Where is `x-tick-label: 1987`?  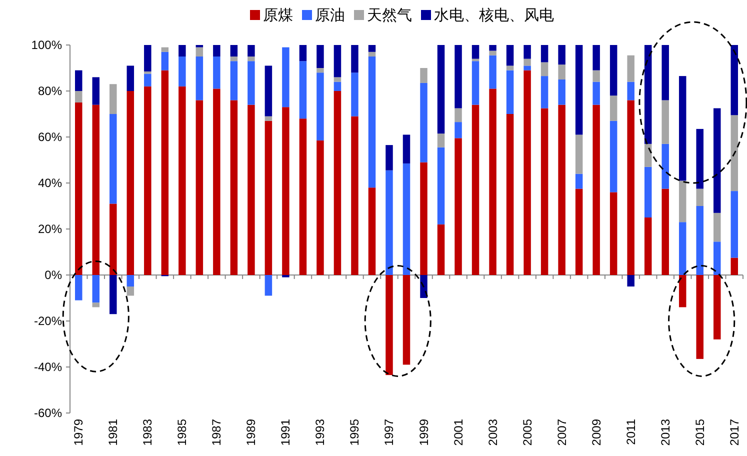 x-tick-label: 1987 is located at coordinates (217, 432).